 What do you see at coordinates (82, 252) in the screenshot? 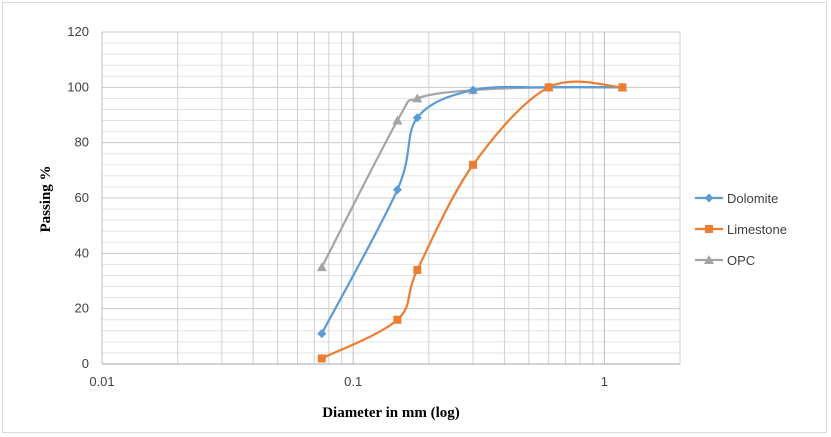
I see `y-tick-label: 40` at bounding box center [82, 252].